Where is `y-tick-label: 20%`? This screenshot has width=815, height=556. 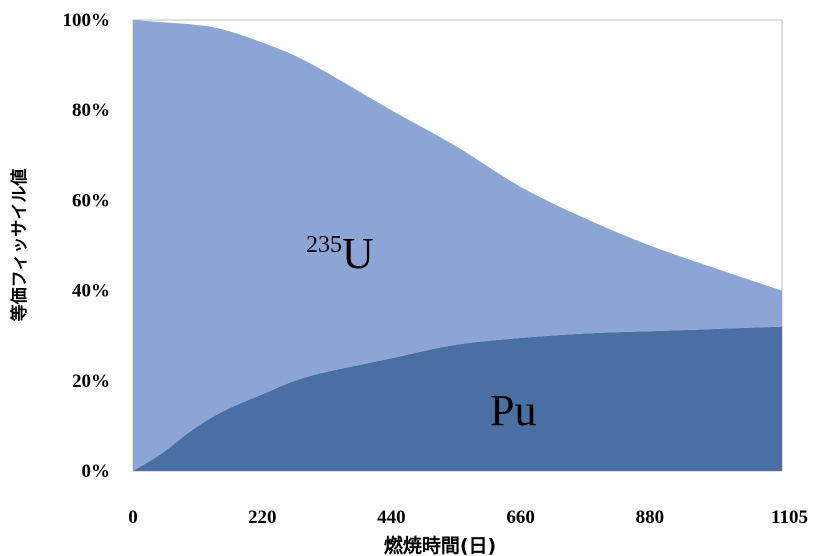
y-tick-label: 20% is located at coordinates (91, 381).